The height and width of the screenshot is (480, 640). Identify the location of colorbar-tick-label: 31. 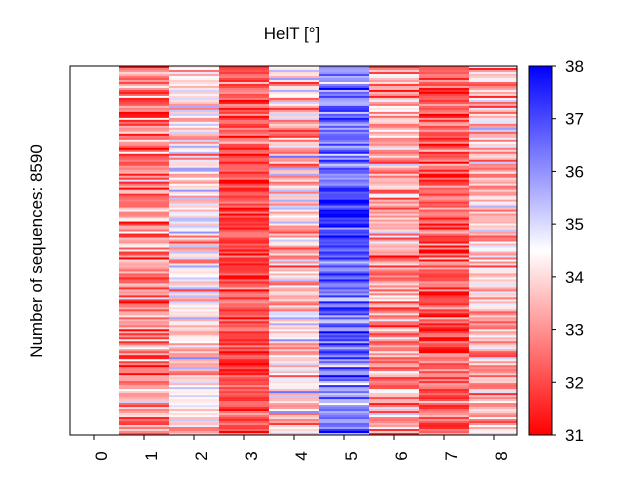
(574, 435).